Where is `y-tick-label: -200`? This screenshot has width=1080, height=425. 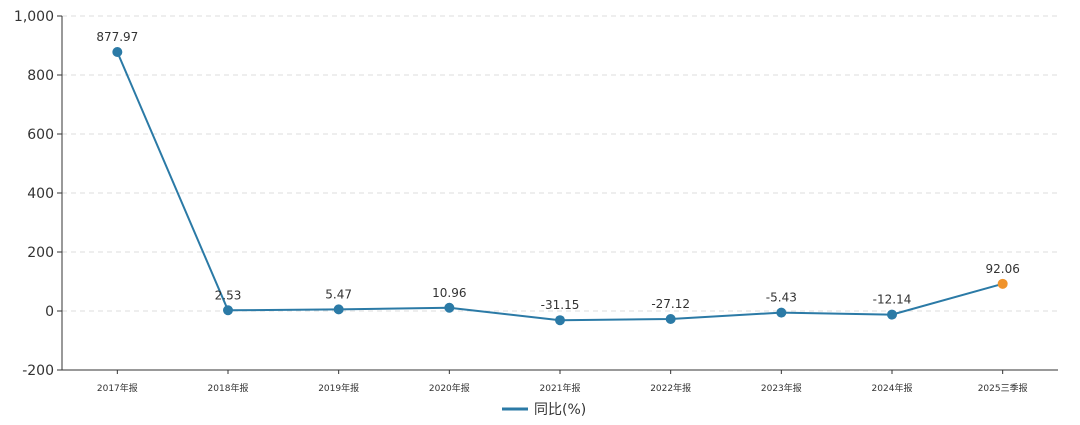
y-tick-label: -200 is located at coordinates (38, 371).